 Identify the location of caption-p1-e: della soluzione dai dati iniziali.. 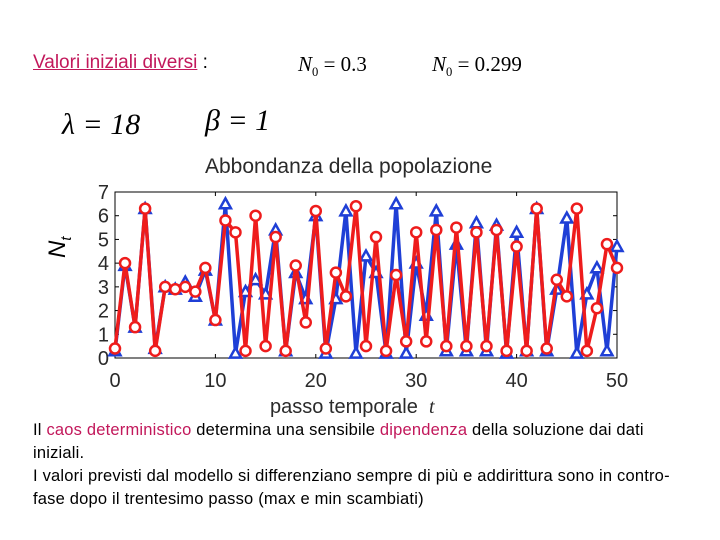
(338, 441).